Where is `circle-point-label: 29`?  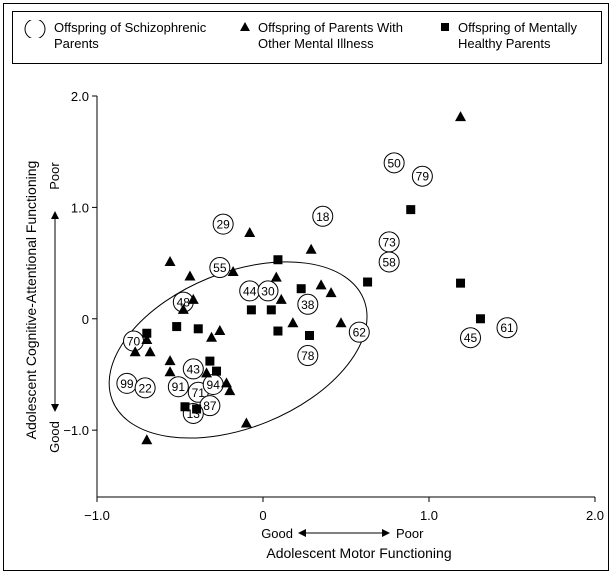
circle-point-label: 29 is located at coordinates (223, 225).